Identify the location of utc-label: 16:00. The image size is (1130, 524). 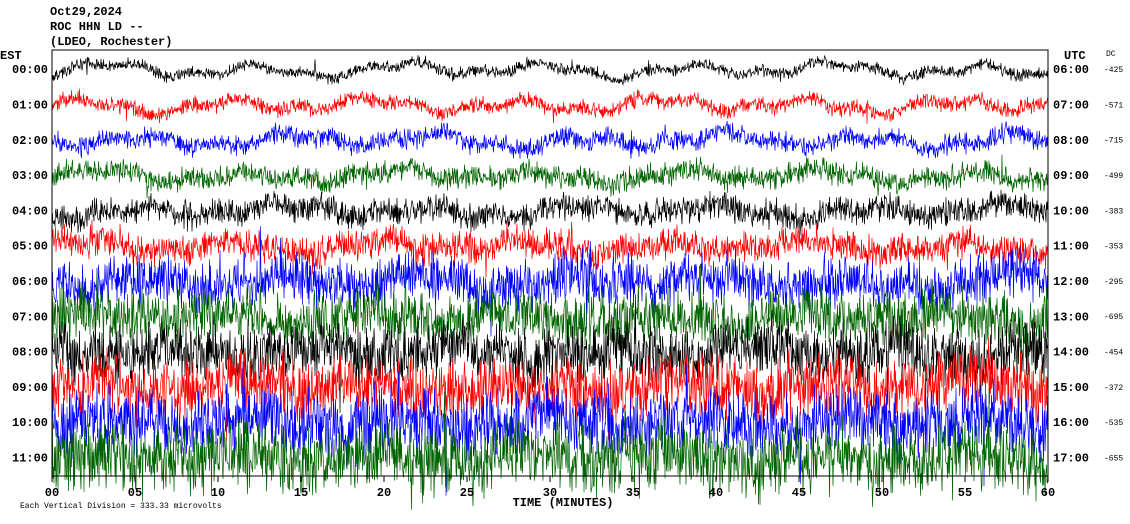
(1071, 423).